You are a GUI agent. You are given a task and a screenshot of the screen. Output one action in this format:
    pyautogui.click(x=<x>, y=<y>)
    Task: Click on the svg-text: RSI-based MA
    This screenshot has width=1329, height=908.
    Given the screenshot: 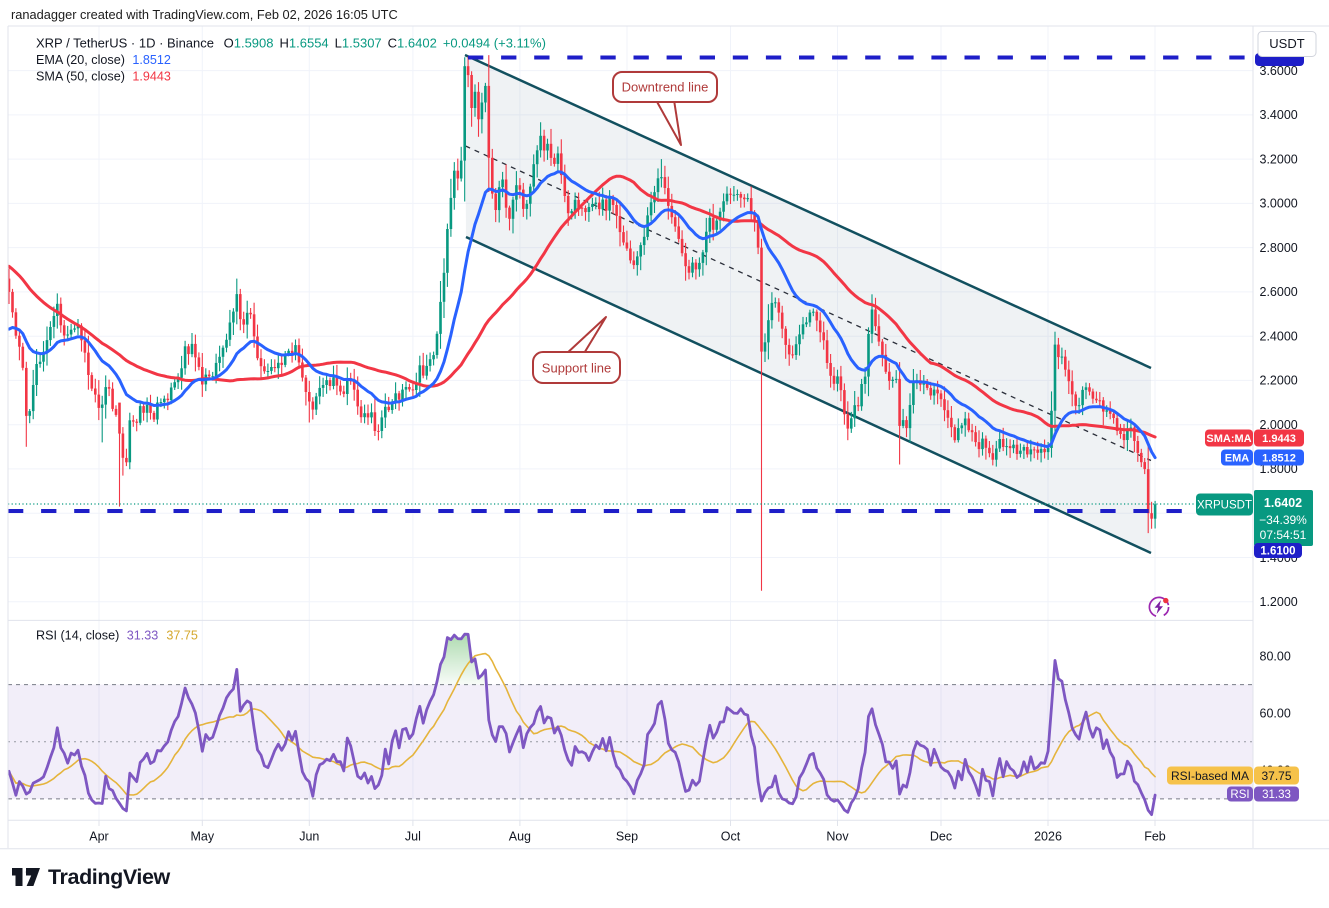 What is the action you would take?
    pyautogui.click(x=1210, y=776)
    